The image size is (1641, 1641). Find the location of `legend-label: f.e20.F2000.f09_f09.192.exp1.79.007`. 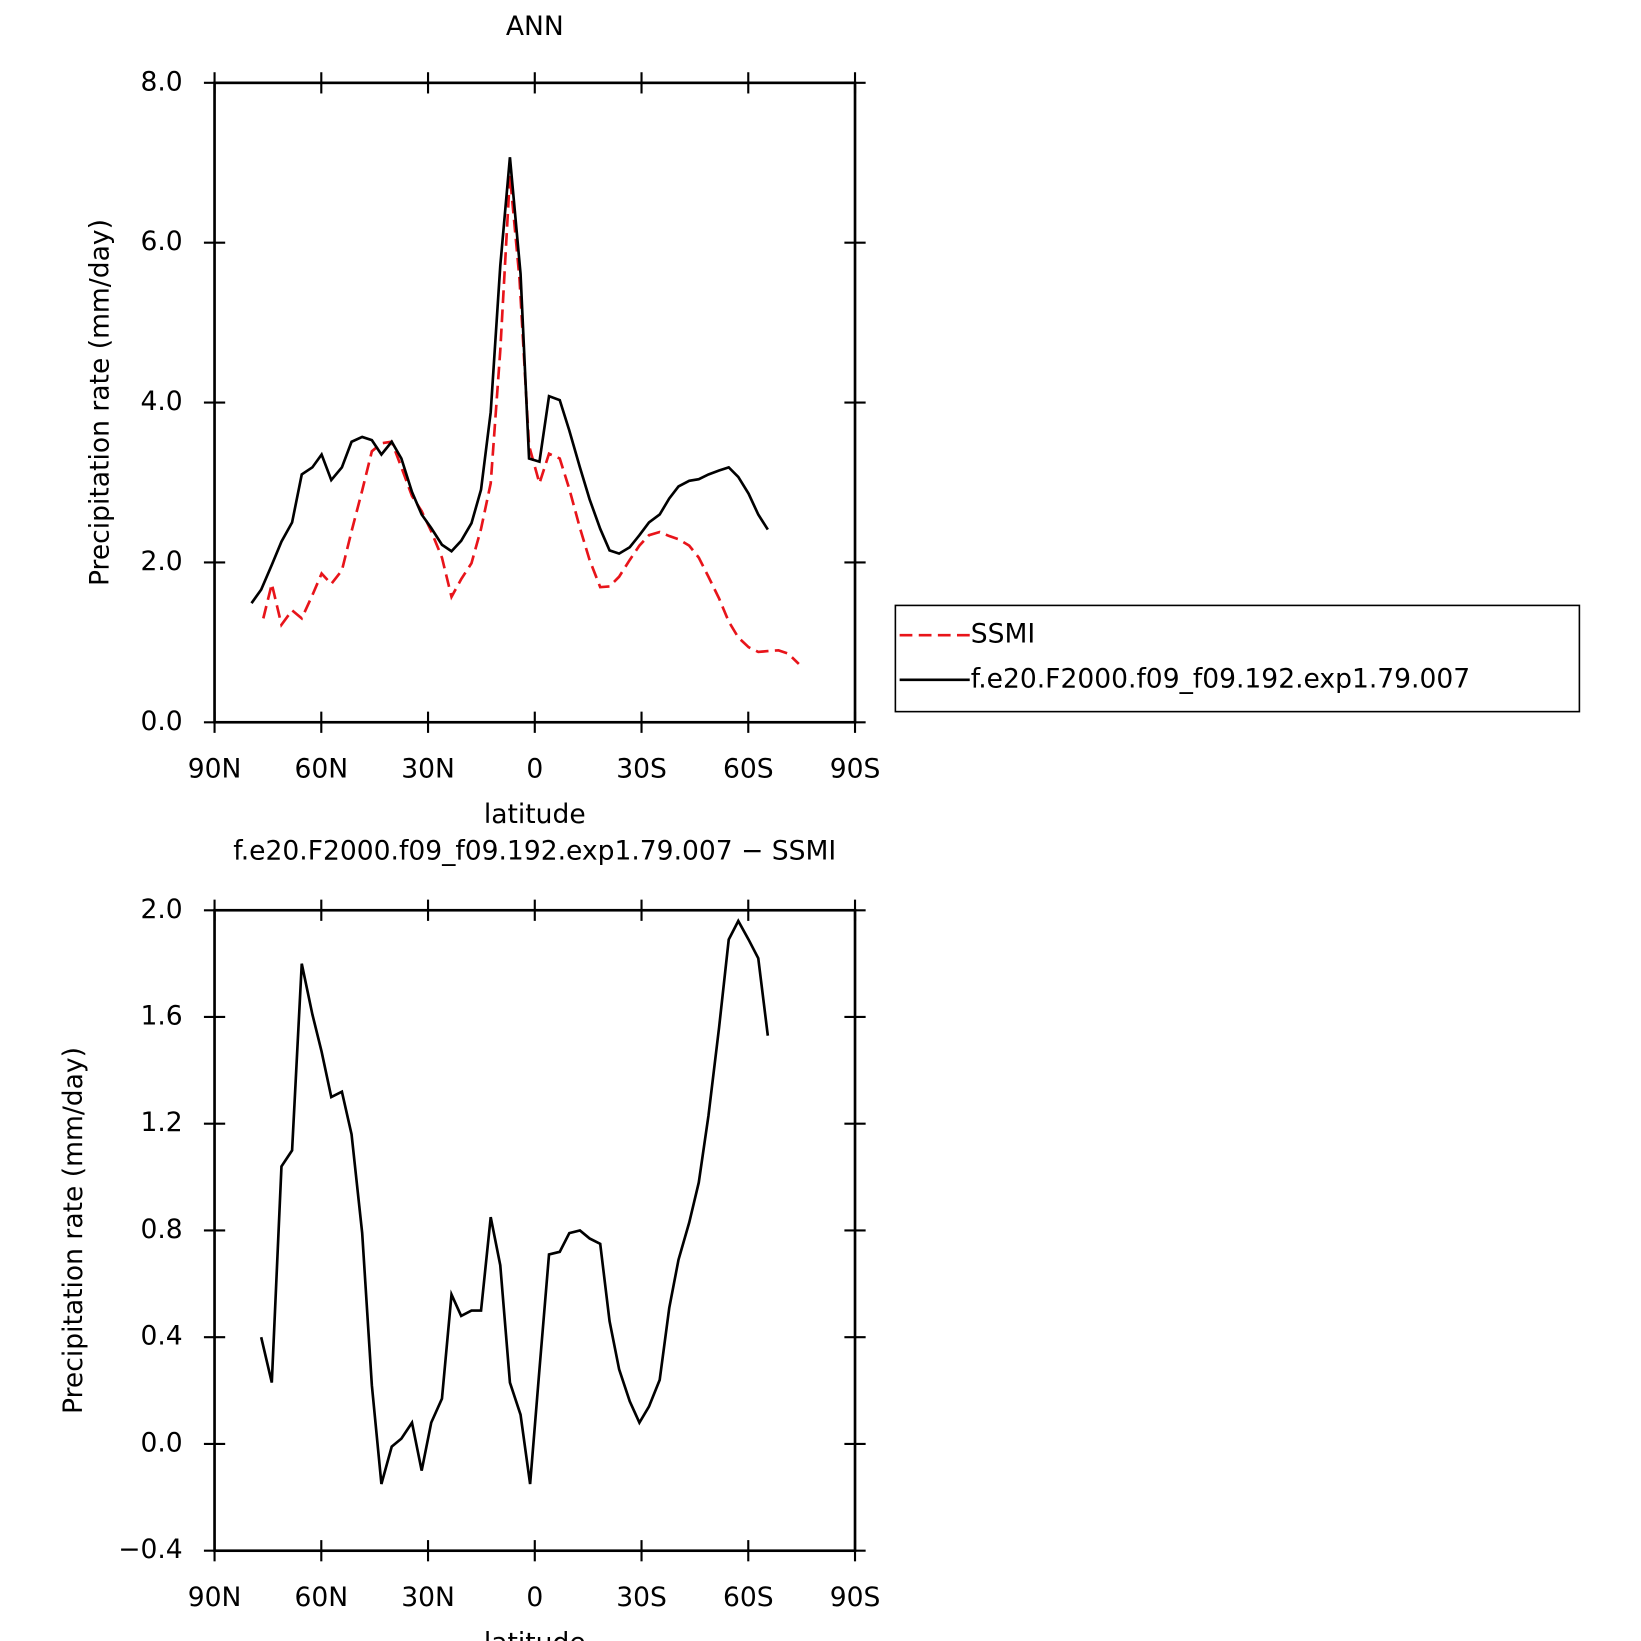

legend-label: f.e20.F2000.f09_f09.192.exp1.79.007 is located at coordinates (1220, 678).